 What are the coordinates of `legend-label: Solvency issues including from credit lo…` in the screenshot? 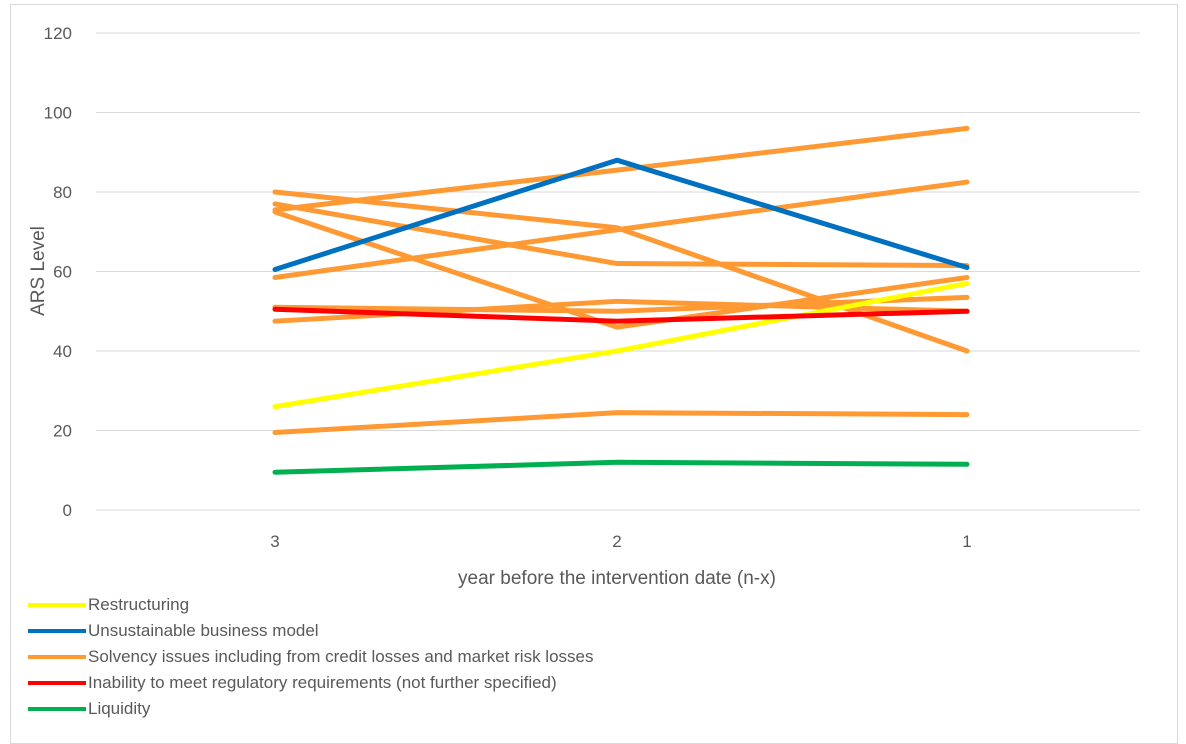 It's located at (341, 656).